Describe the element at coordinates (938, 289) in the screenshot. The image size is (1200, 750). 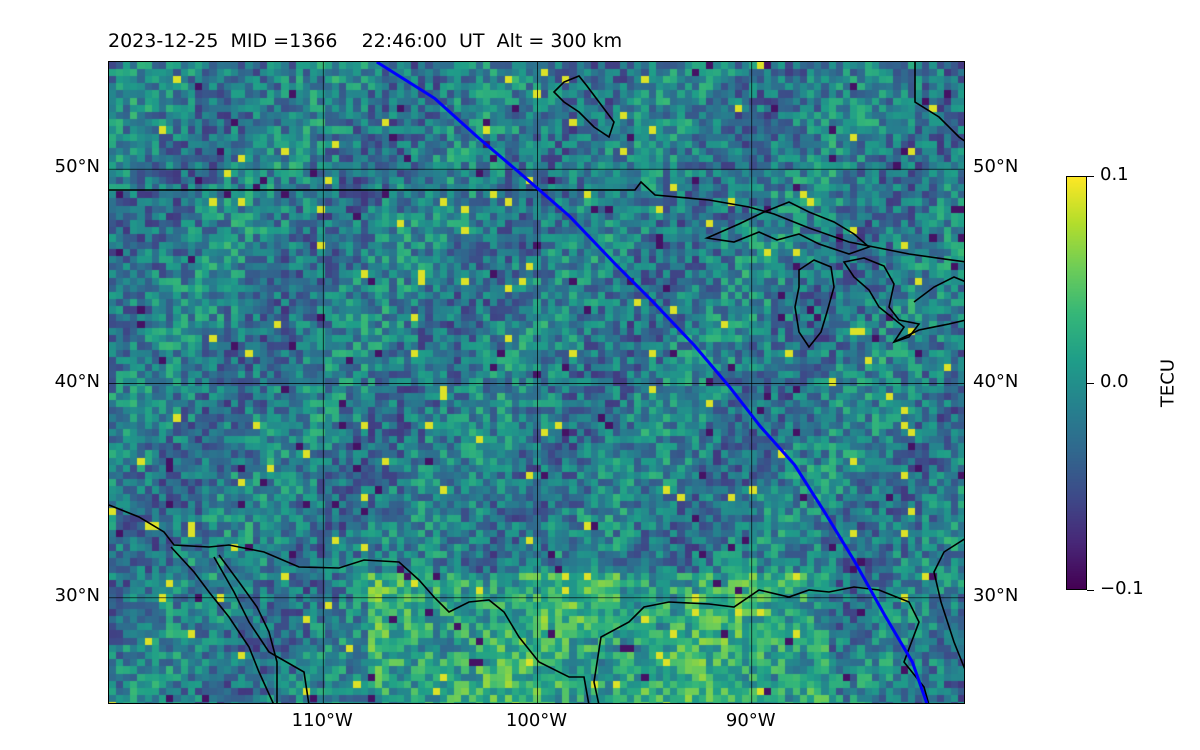
I see `lake-ontario` at that location.